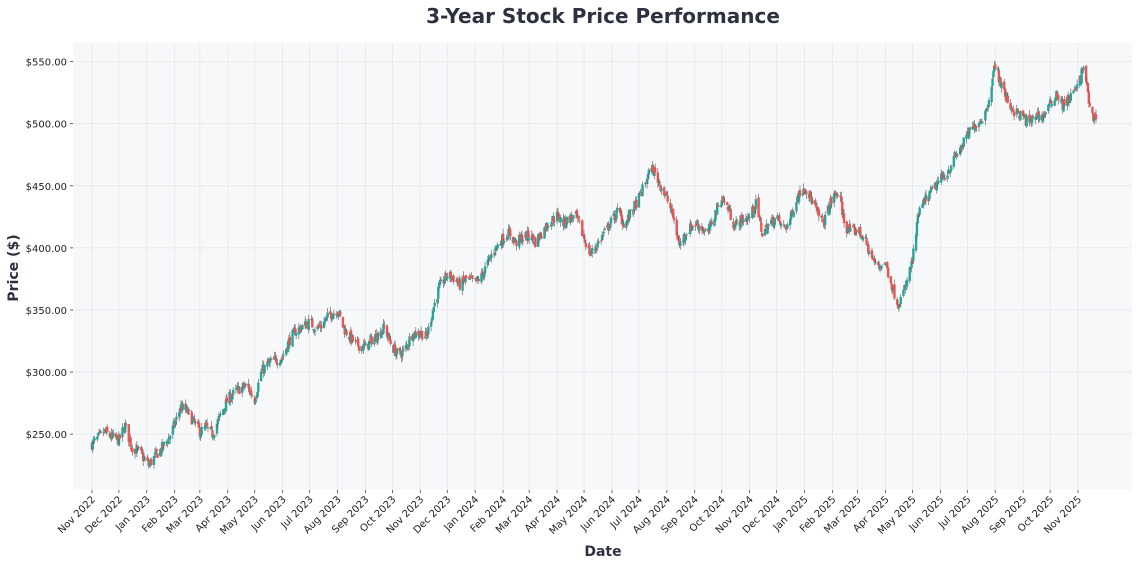 This screenshot has height=570, width=1140. What do you see at coordinates (14, 267) in the screenshot?
I see `y-axis-label: Price ($)` at bounding box center [14, 267].